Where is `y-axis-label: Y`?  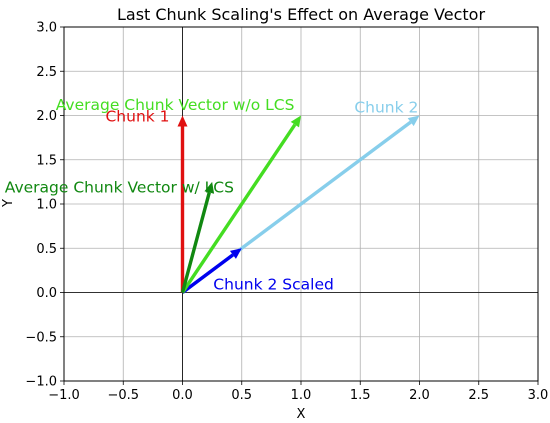
y-axis-label: Y is located at coordinates (8, 203).